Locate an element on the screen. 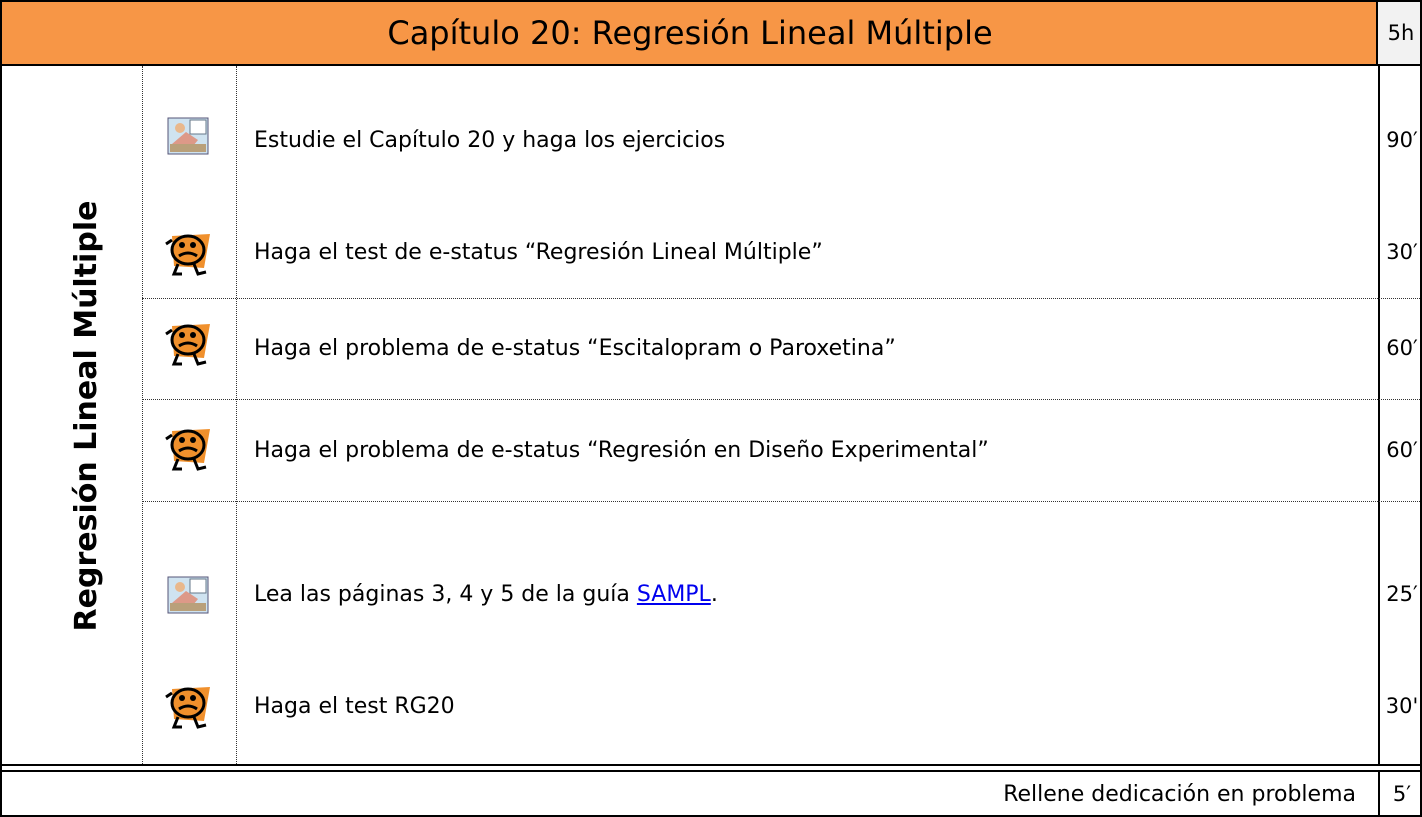 This screenshot has height=817, width=1422. header-hours: 5h is located at coordinates (1399, 34).